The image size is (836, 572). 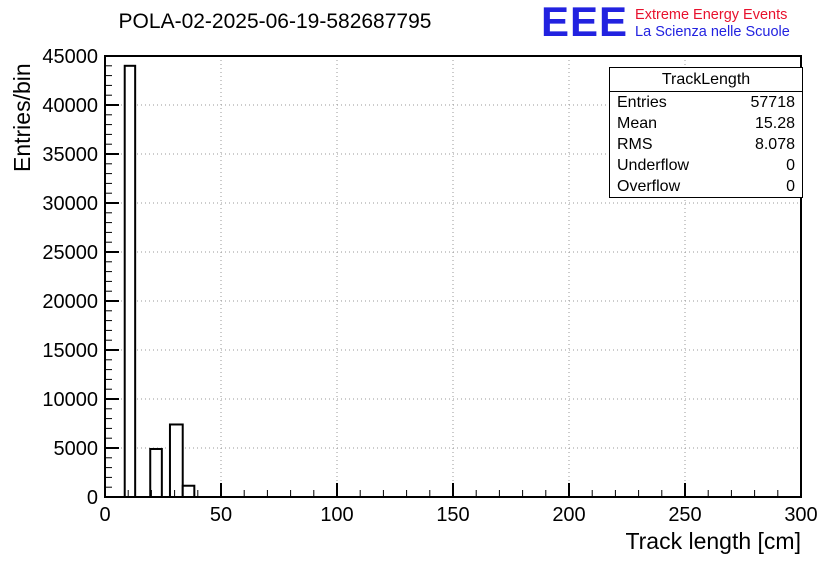 What do you see at coordinates (773, 102) in the screenshot?
I see `stats-value: 57718` at bounding box center [773, 102].